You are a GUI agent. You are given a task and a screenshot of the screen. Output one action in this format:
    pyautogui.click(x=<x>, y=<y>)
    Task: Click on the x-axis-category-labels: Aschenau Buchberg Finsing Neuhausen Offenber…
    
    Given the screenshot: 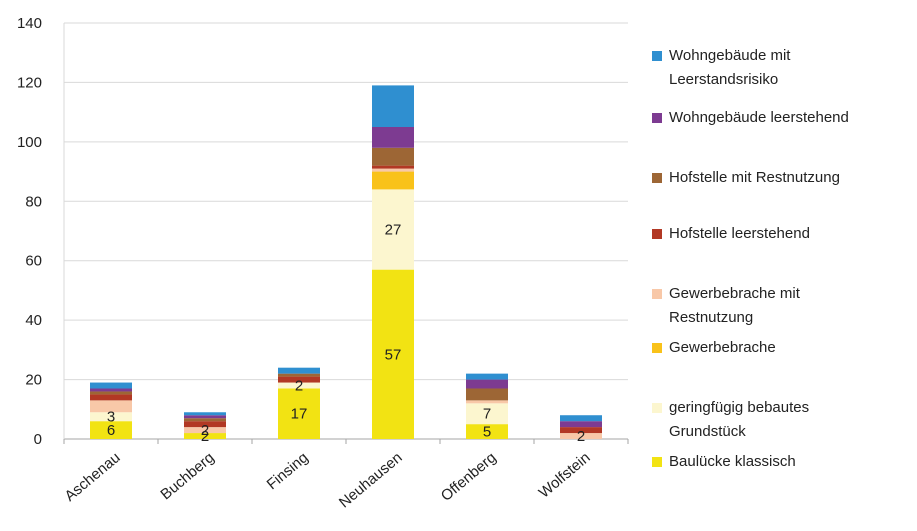 What is the action you would take?
    pyautogui.click(x=328, y=480)
    